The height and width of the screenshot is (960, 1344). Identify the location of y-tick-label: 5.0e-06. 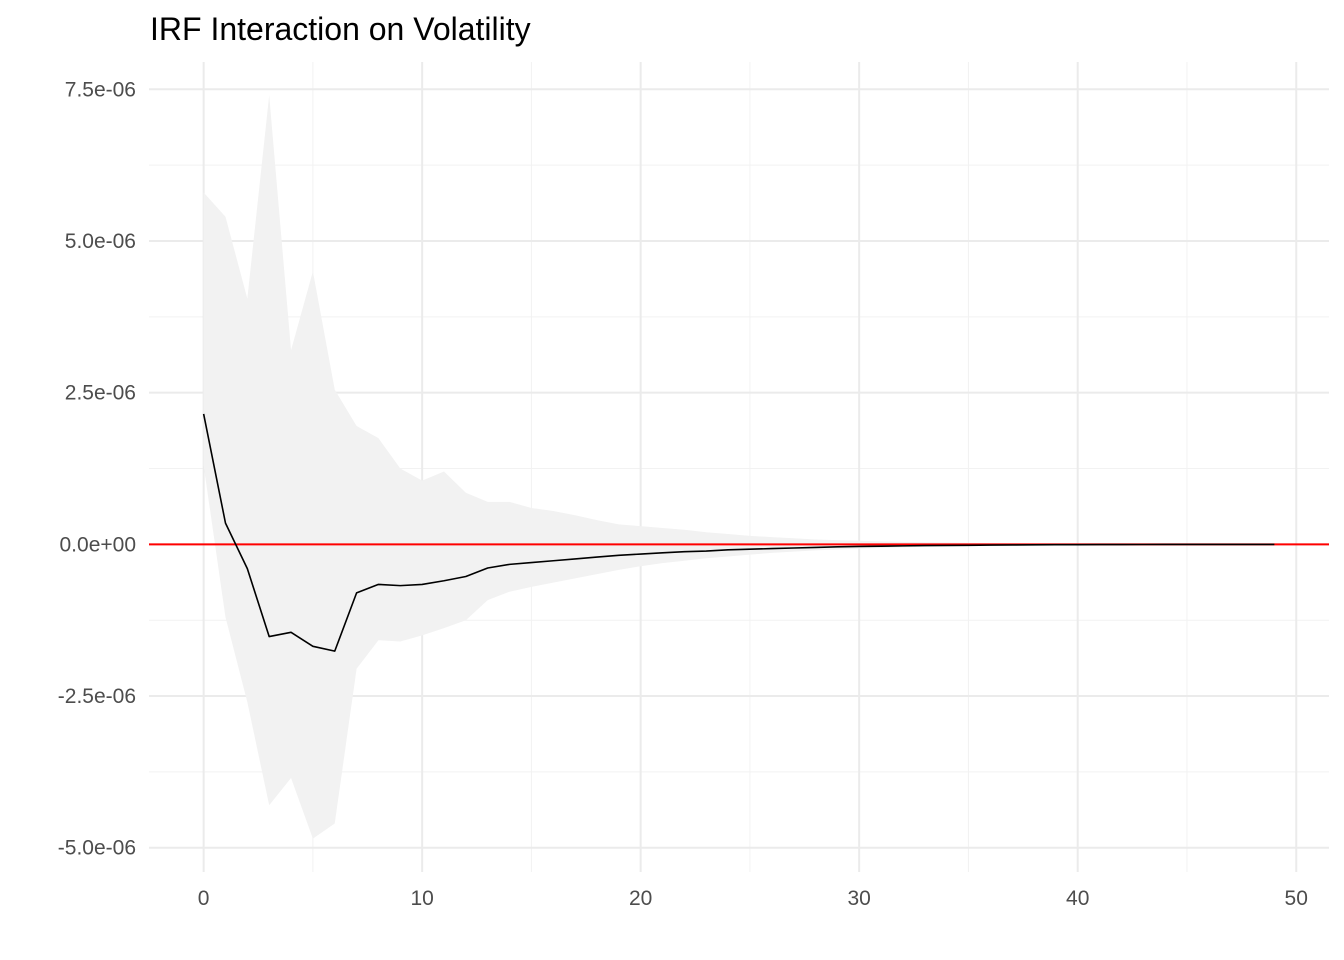
(100, 241).